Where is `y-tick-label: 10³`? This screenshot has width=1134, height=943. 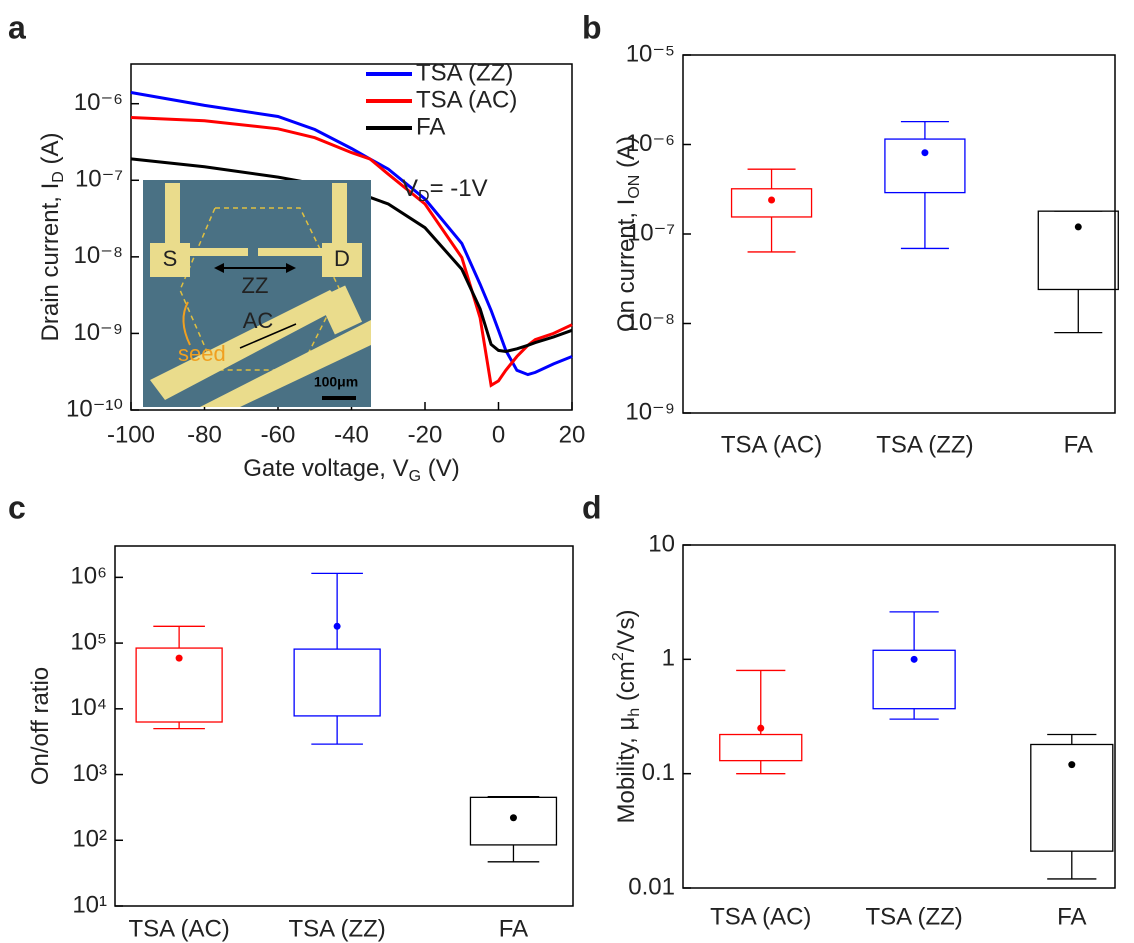 y-tick-label: 10³ is located at coordinates (89, 773).